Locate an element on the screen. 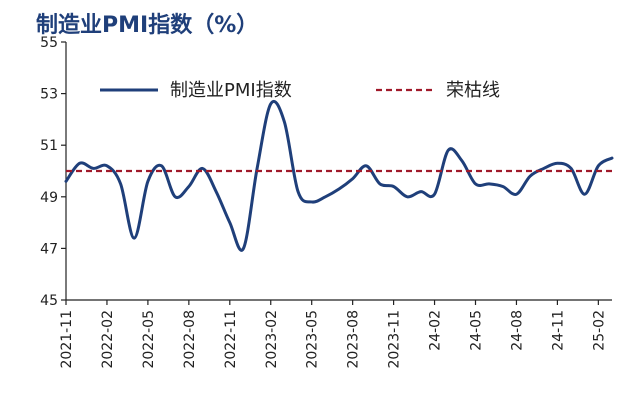 This screenshot has height=403, width=640. y-tick-label: 49 is located at coordinates (49, 198).